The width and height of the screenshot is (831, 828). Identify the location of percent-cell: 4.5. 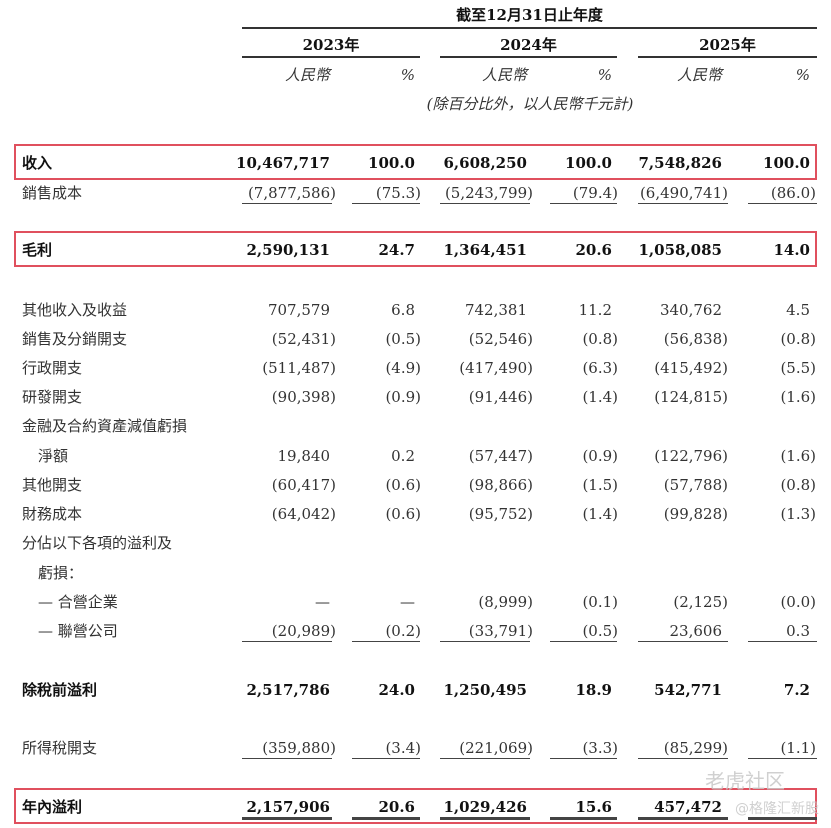
(798, 310).